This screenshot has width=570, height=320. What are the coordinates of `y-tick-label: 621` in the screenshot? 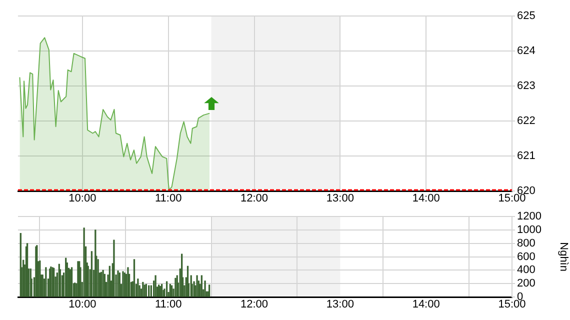 It's located at (526, 156).